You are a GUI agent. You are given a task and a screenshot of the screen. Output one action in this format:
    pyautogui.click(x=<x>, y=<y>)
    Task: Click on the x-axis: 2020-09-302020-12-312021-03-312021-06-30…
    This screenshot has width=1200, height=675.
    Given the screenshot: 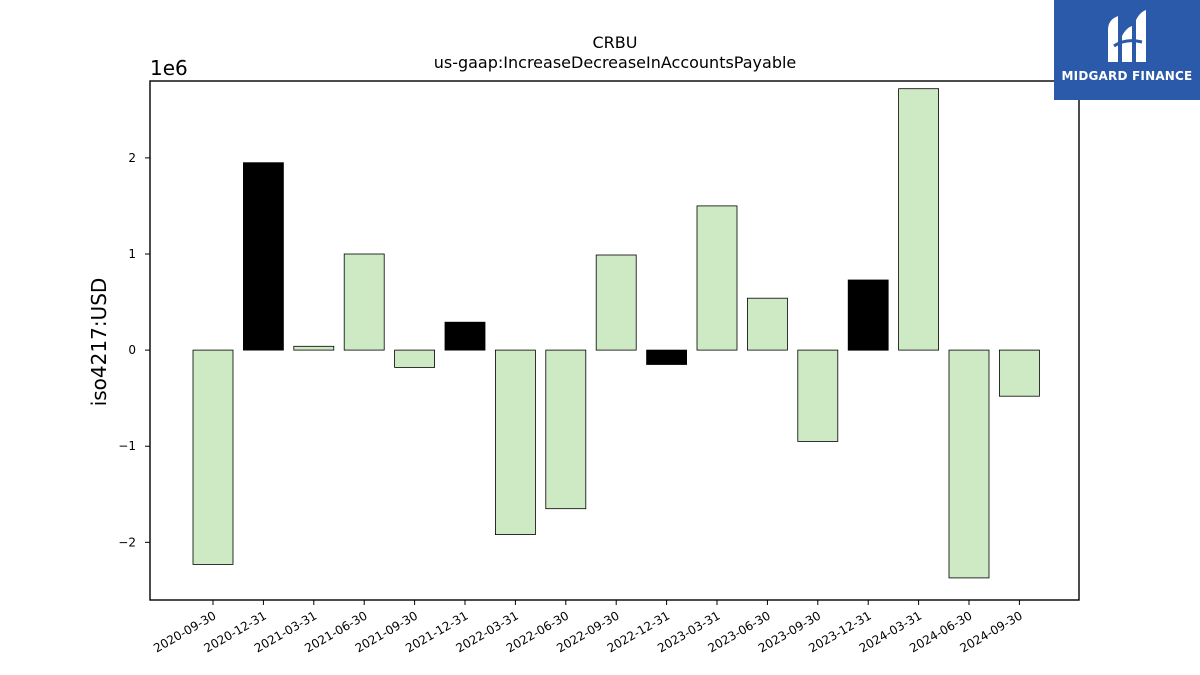 What is the action you would take?
    pyautogui.click(x=588, y=627)
    